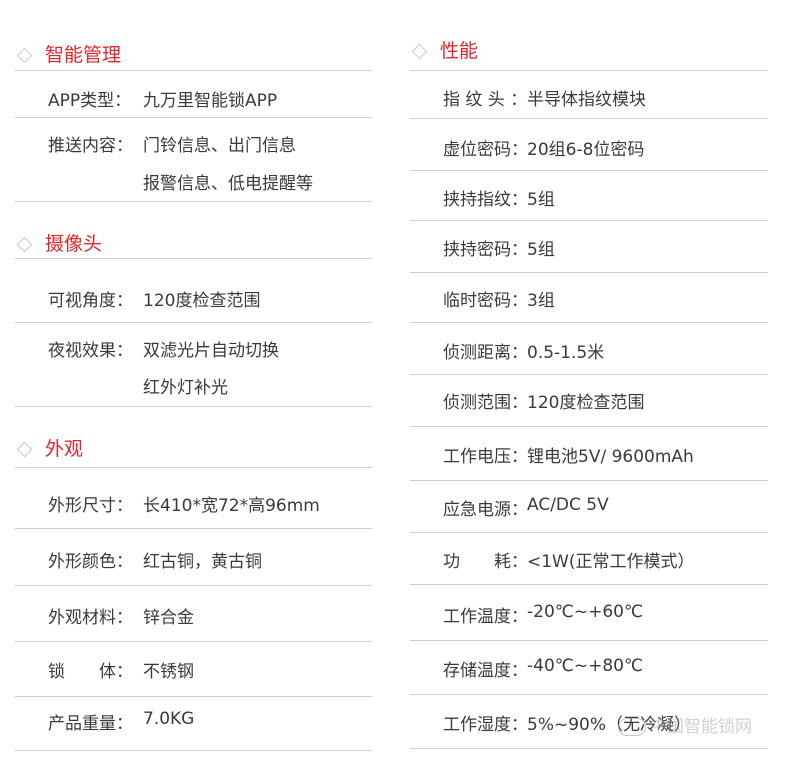 This screenshot has height=784, width=790. What do you see at coordinates (64, 449) in the screenshot?
I see `section-title: 外观` at bounding box center [64, 449].